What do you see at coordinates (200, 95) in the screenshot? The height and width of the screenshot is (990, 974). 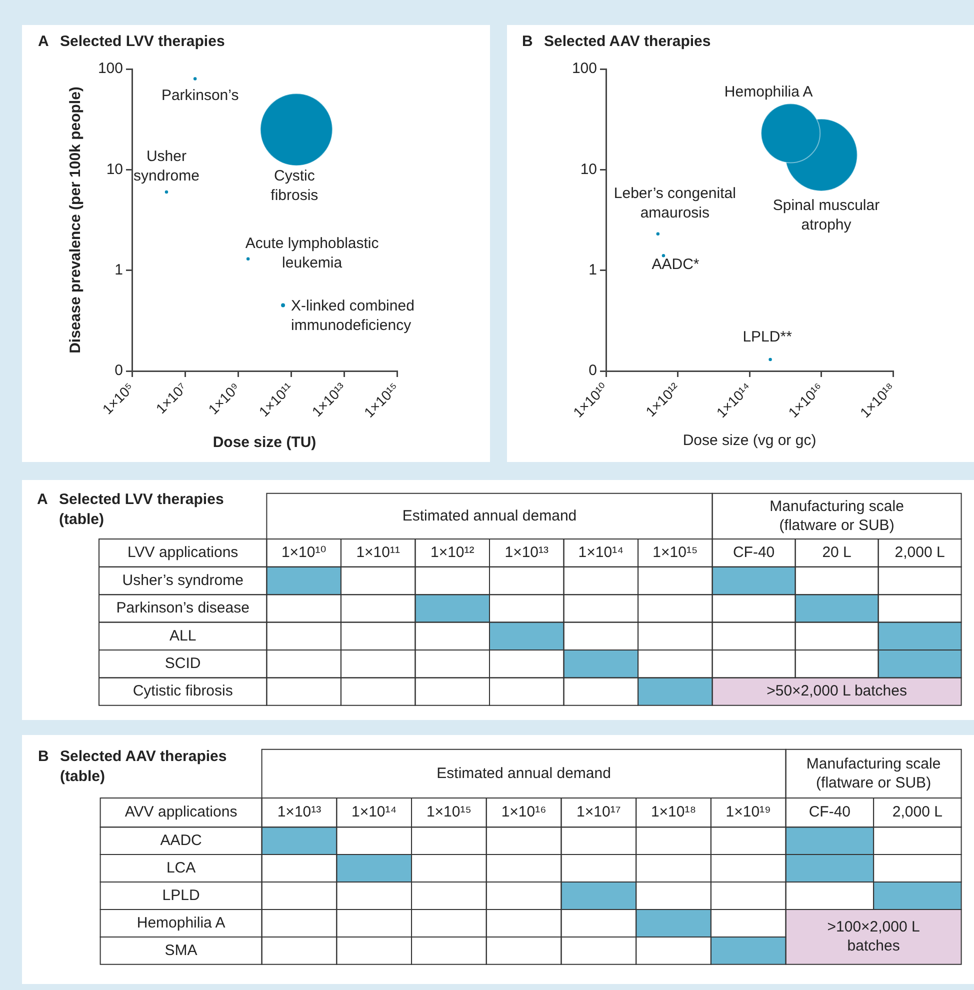 I see `series-label: Parkinson’s` at bounding box center [200, 95].